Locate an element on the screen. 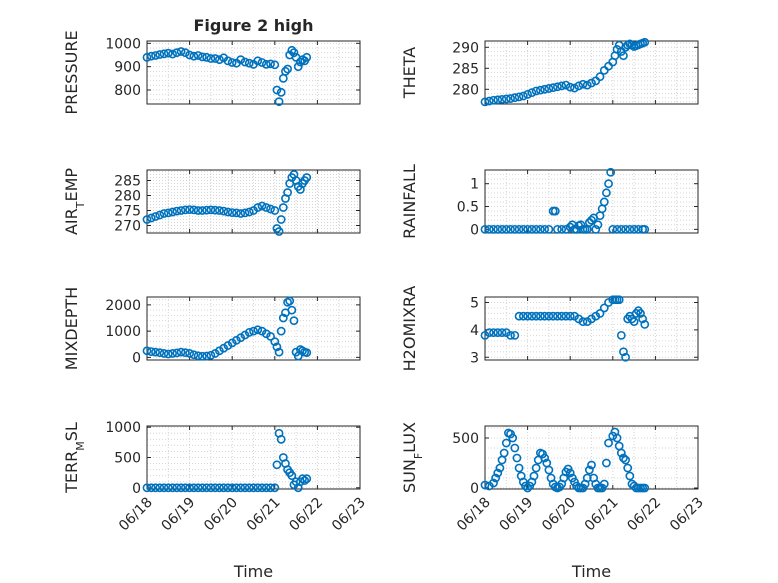  y-tick-label: 285 is located at coordinates (465, 69).